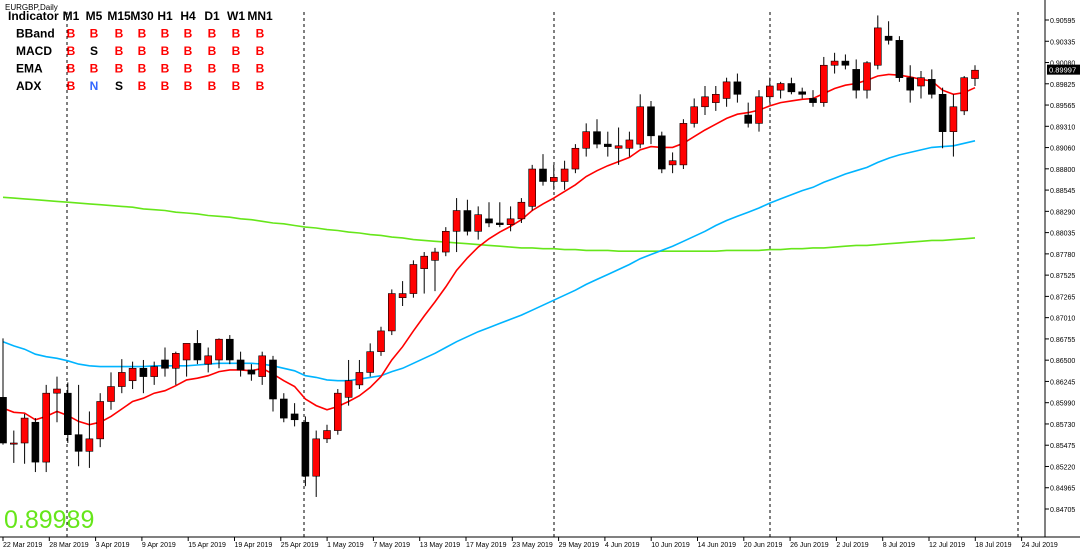 This screenshot has width=1080, height=555. Describe the element at coordinates (212, 16) in the screenshot. I see `table-header-cell: D1` at that location.